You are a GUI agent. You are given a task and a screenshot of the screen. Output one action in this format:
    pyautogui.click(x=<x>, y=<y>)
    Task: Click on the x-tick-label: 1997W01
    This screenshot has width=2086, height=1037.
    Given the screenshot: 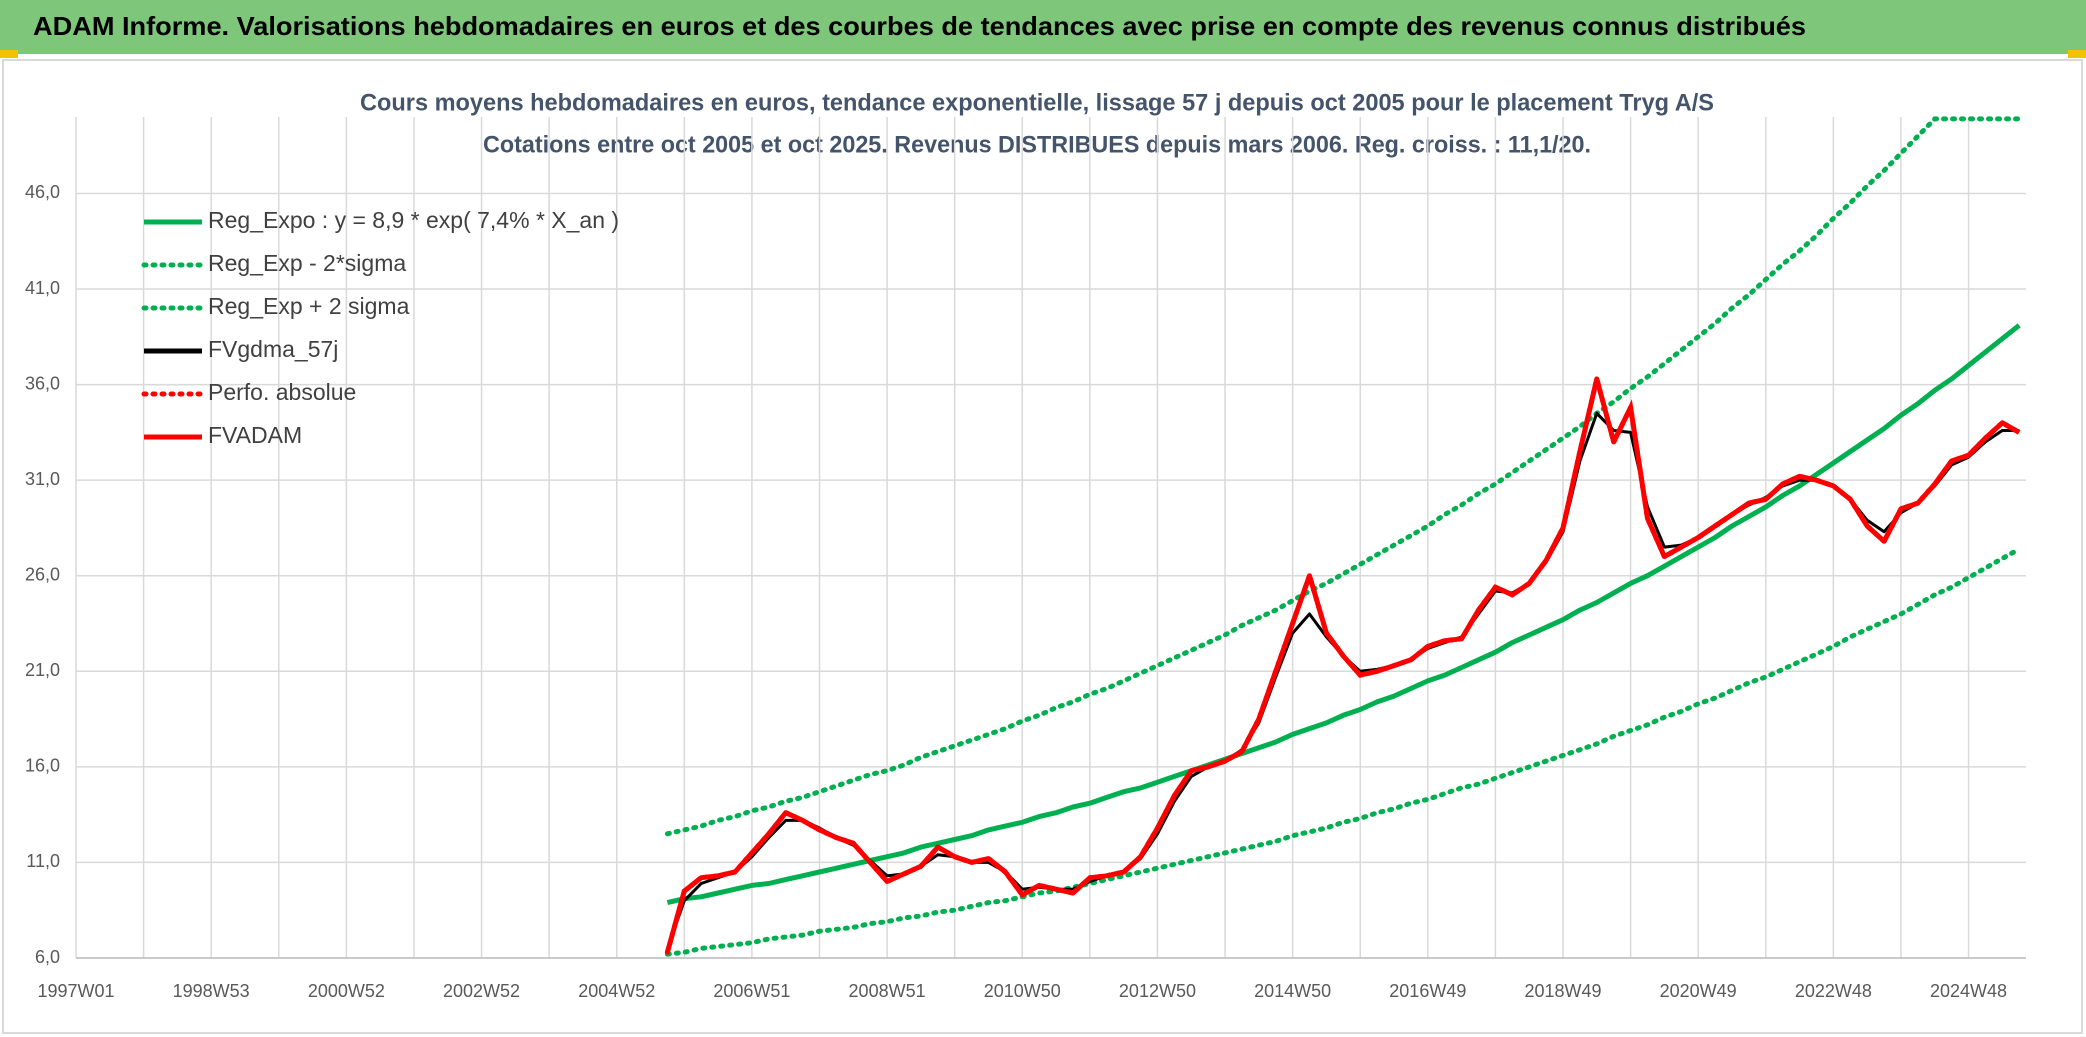 What is the action you would take?
    pyautogui.click(x=75, y=991)
    